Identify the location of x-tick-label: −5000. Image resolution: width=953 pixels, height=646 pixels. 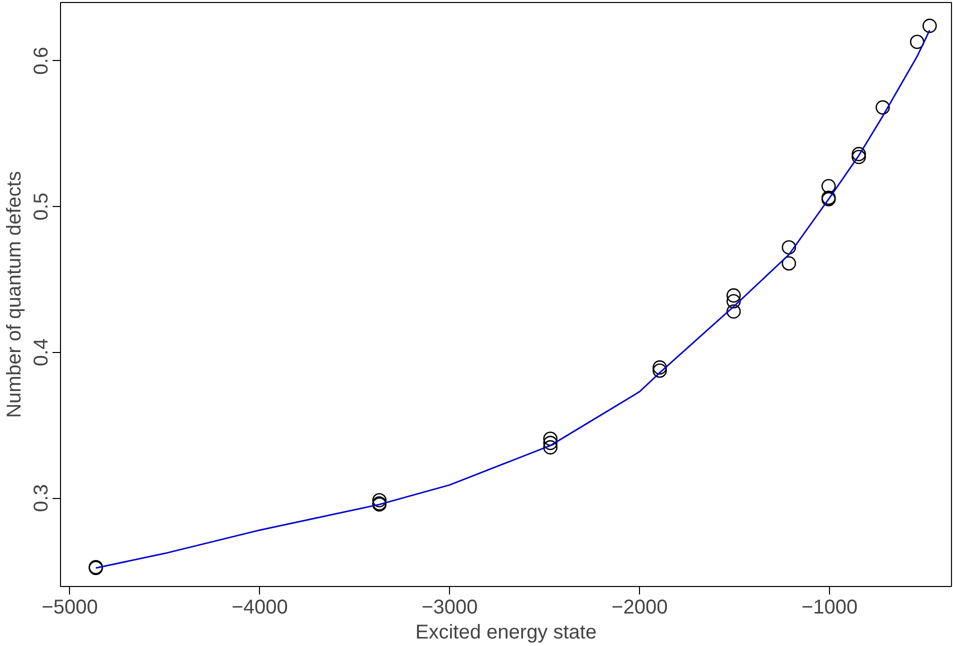
(70, 607).